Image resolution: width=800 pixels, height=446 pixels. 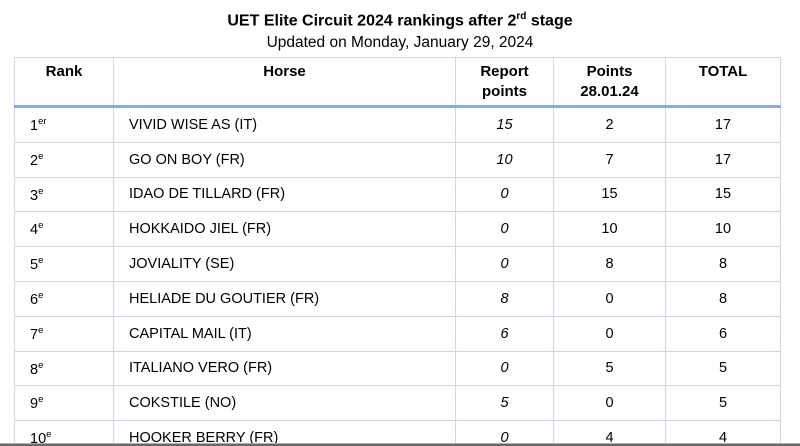 I want to click on table-row: 1er VIVID WISE AS (IT) 15 2 17, so click(x=397, y=124).